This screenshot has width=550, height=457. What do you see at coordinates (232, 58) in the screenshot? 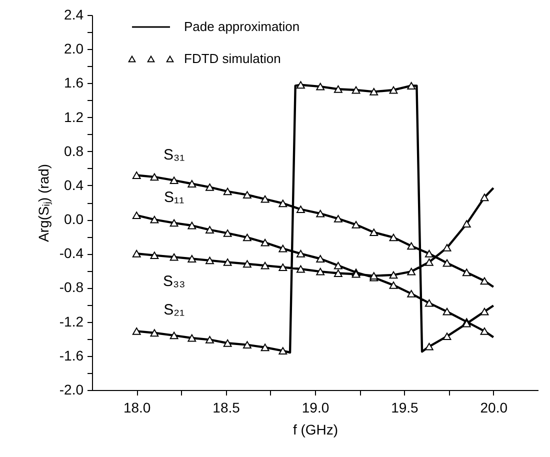
I see `legend-label: FDTD simulation` at bounding box center [232, 58].